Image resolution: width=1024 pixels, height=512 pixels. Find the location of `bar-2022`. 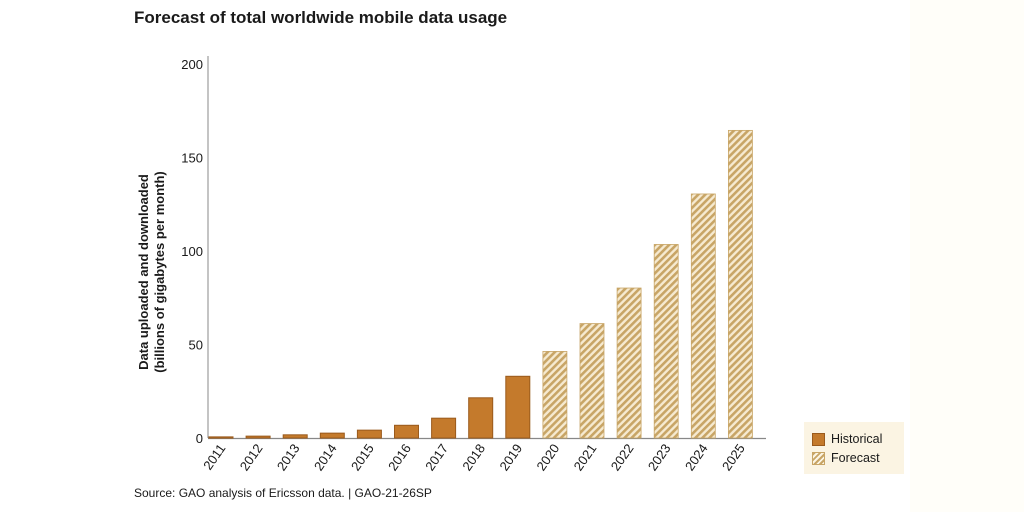

bar-2022 is located at coordinates (629, 363).